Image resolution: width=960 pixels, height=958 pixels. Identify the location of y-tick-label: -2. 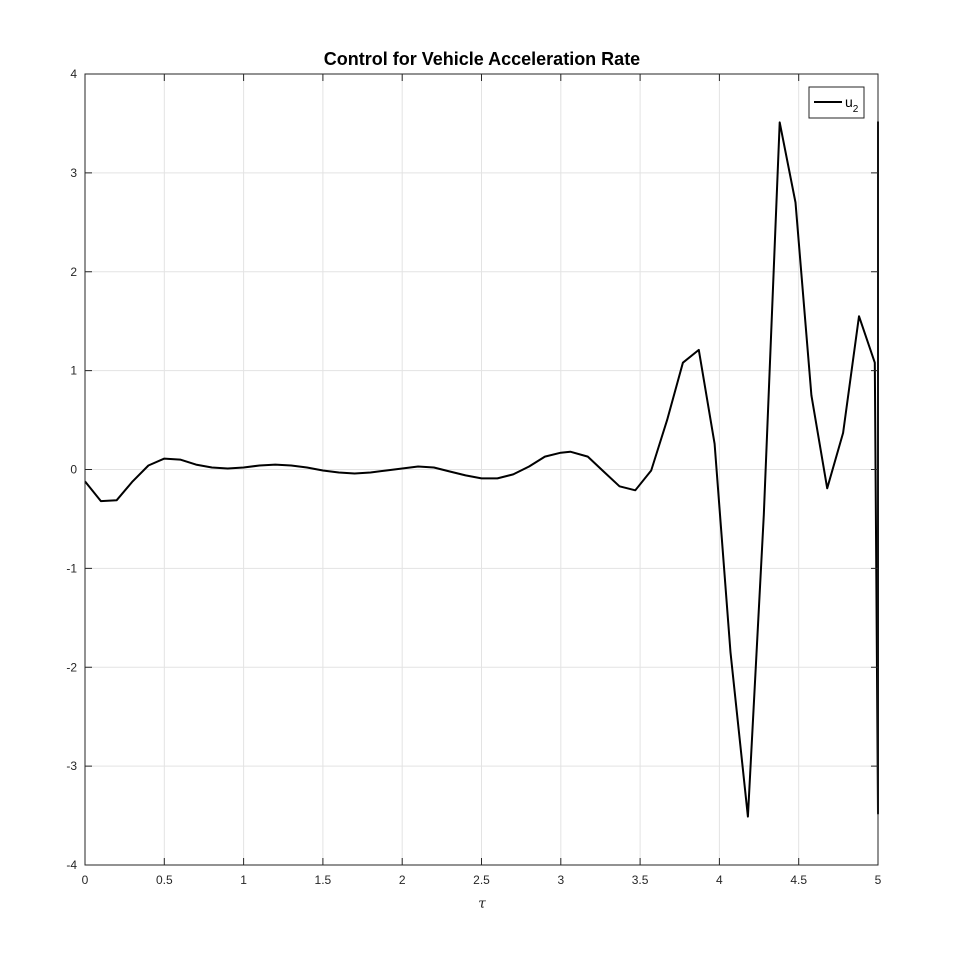
(71, 667).